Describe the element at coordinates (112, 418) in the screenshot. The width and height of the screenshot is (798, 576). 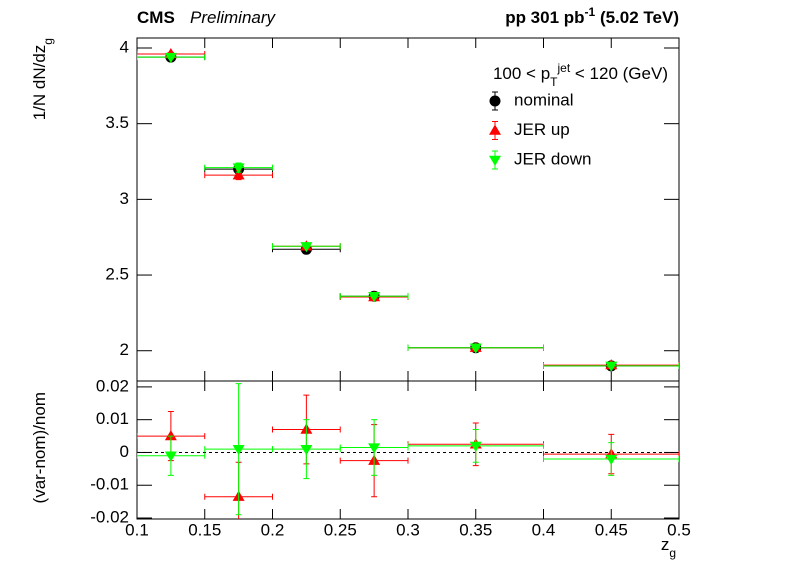
I see `y-tick-label: 0.01` at that location.